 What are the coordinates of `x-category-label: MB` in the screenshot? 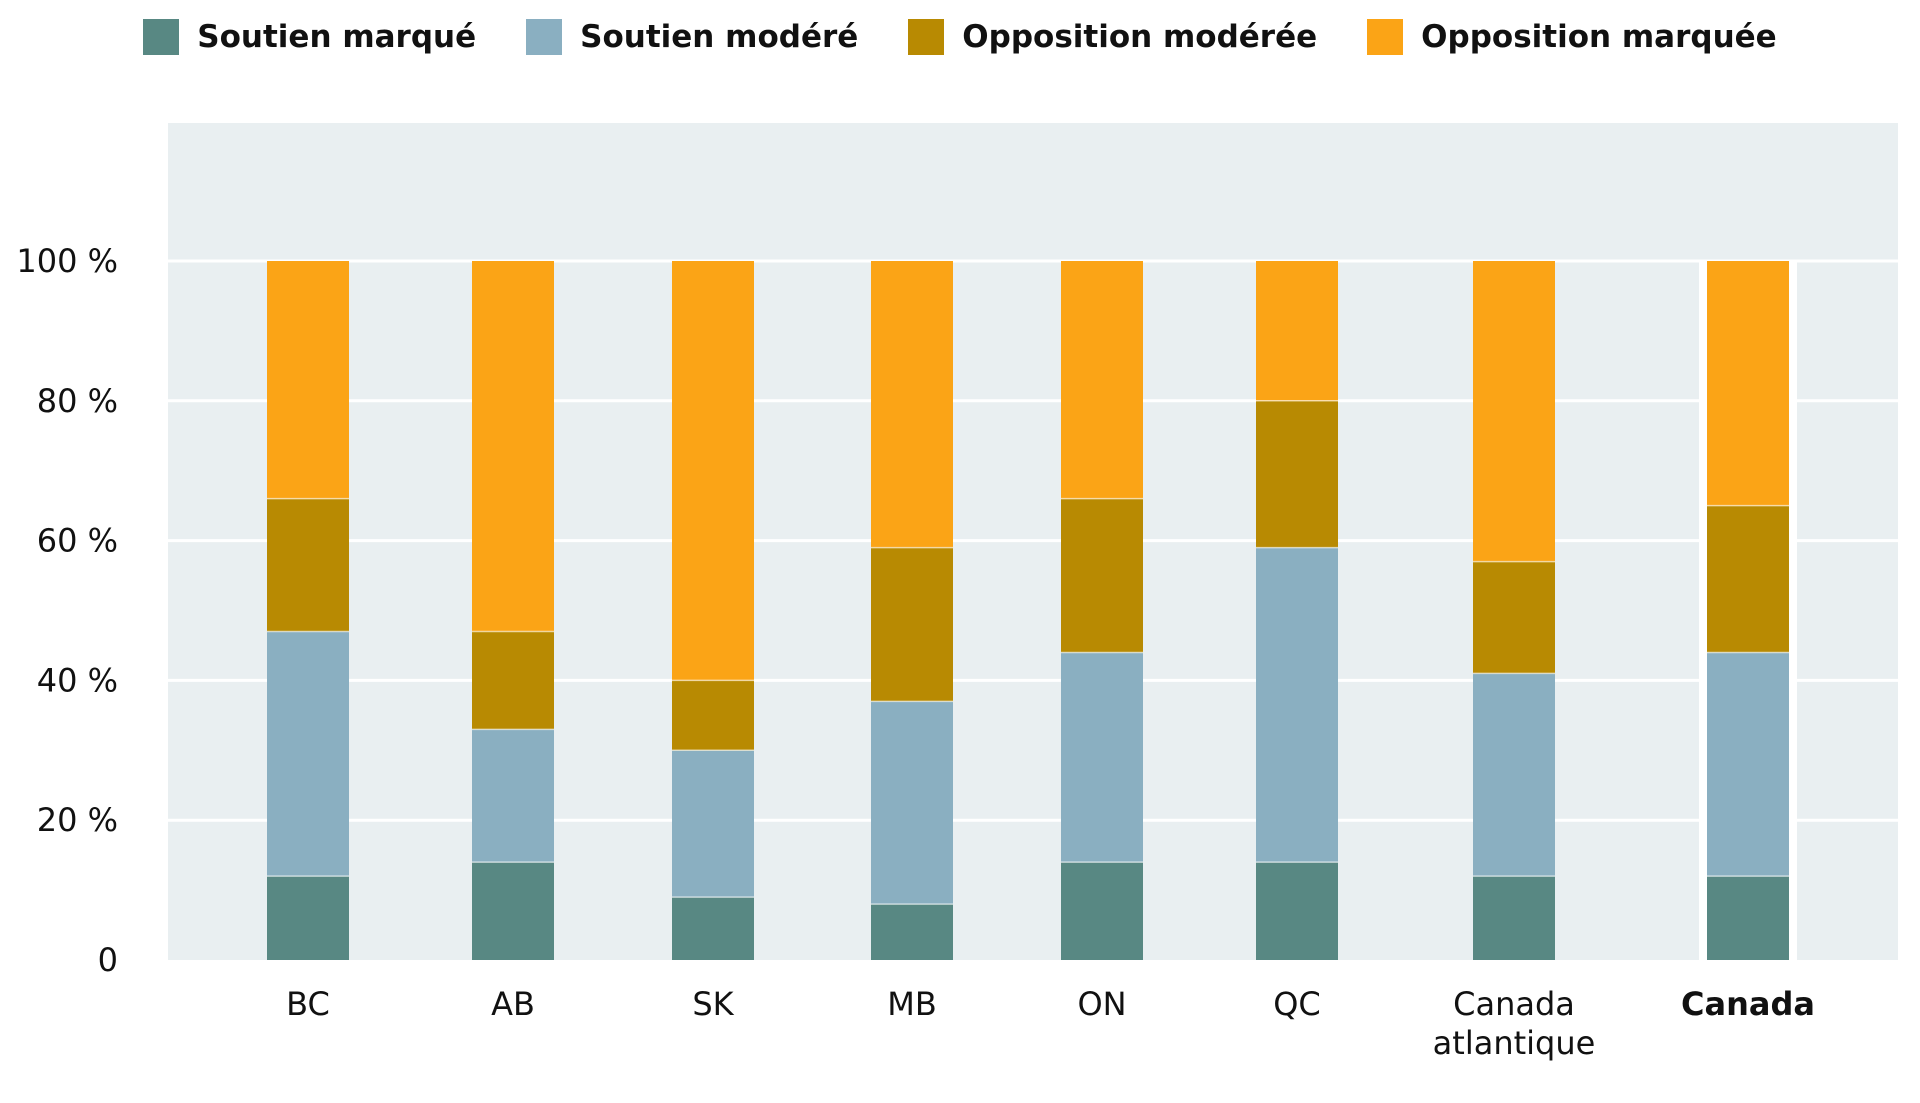 It's located at (912, 1004).